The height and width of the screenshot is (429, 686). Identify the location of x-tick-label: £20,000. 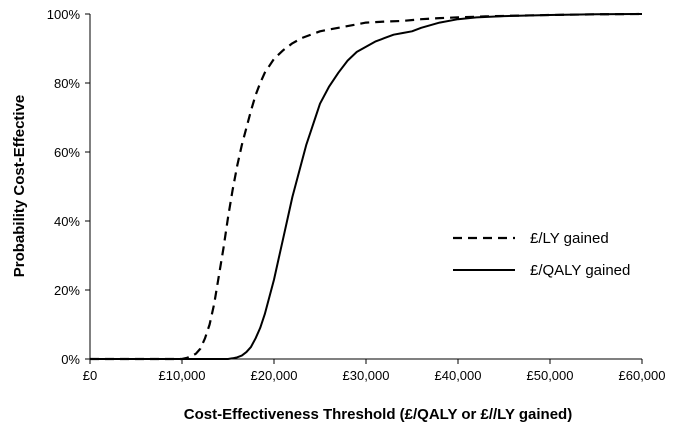
(274, 375).